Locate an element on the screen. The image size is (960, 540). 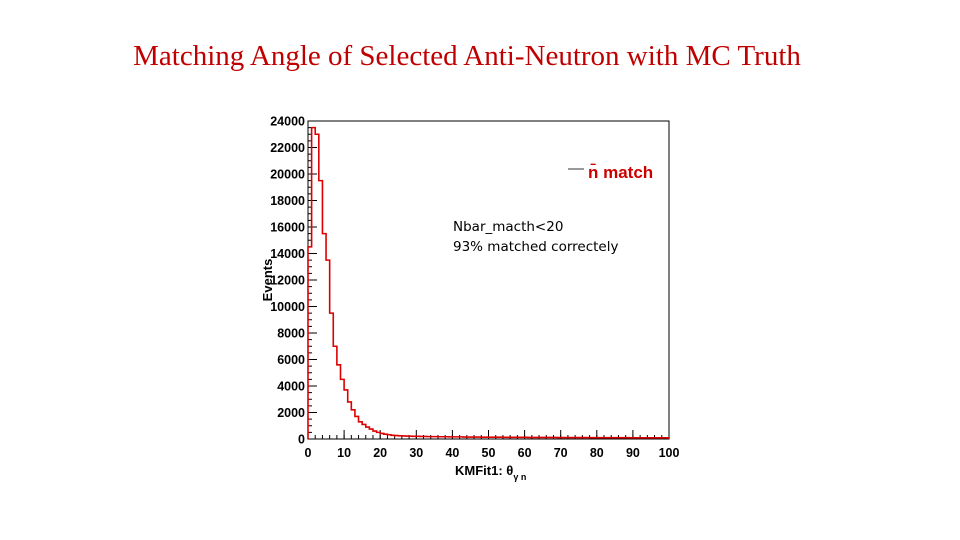
y-tick-label: 22000 is located at coordinates (287, 148).